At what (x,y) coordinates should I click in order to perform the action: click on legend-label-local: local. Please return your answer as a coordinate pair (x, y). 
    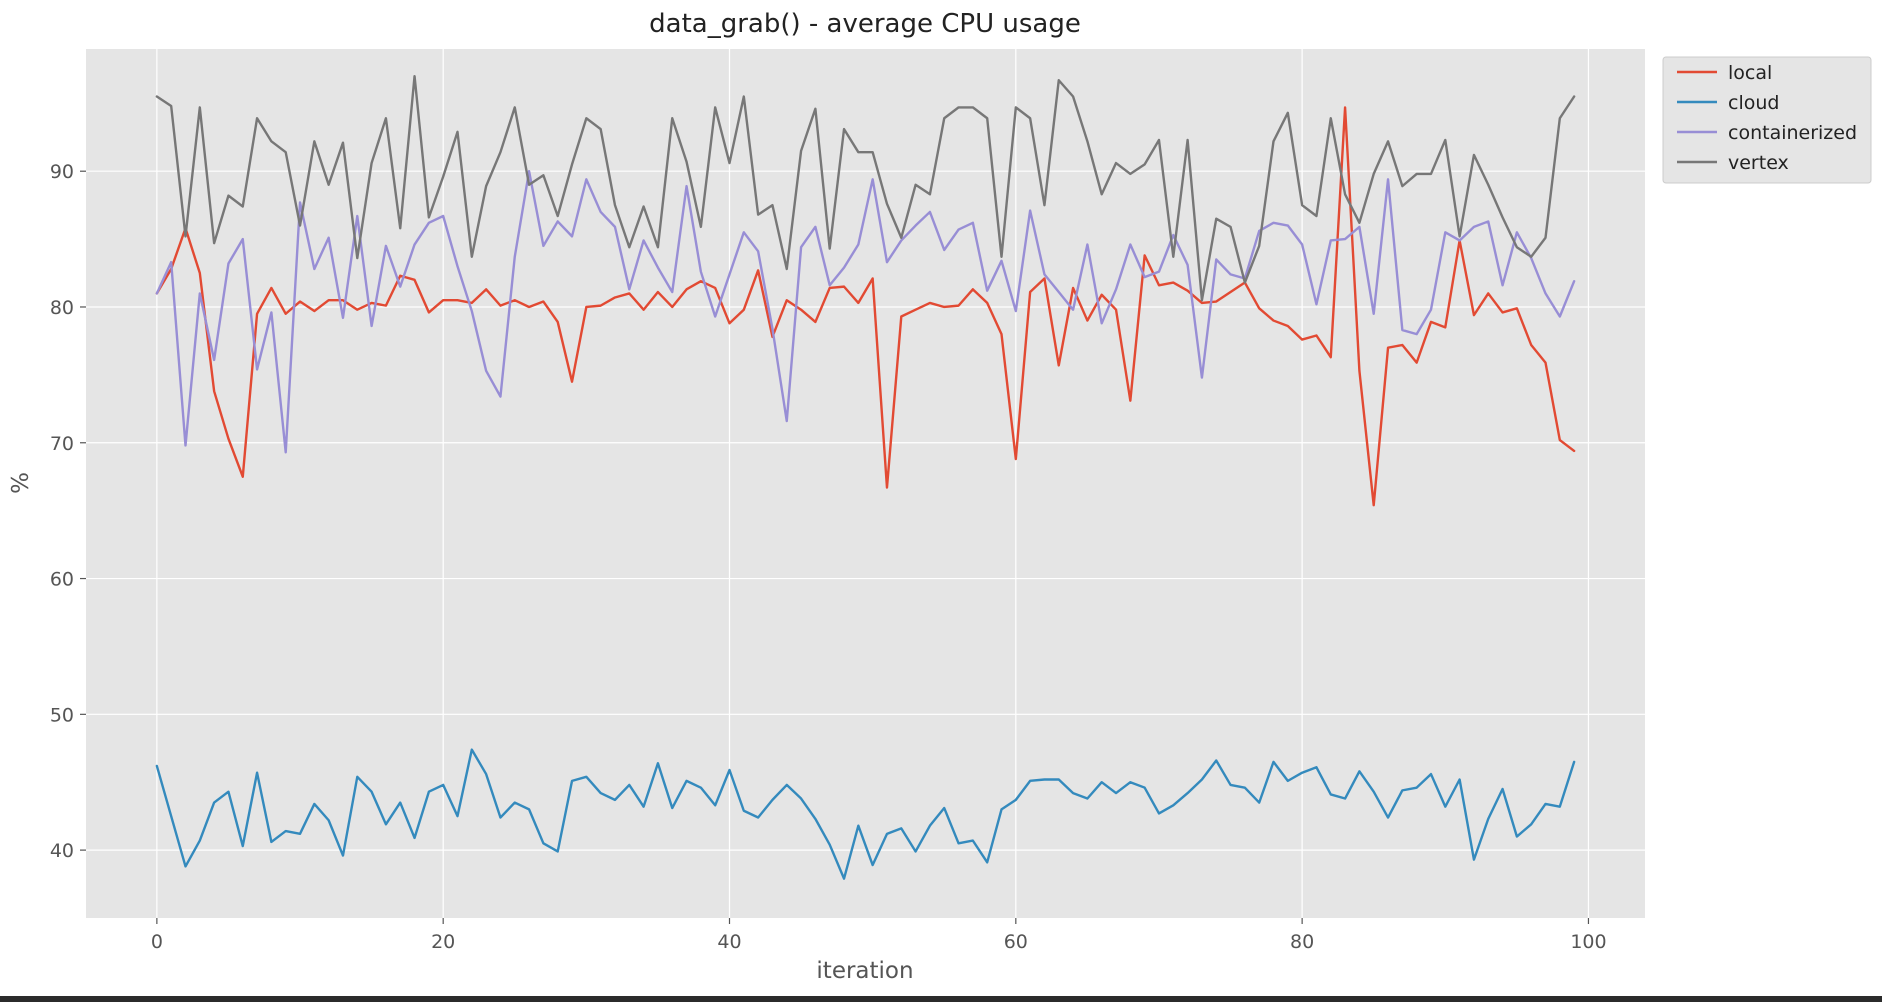
    Looking at the image, I should click on (1750, 73).